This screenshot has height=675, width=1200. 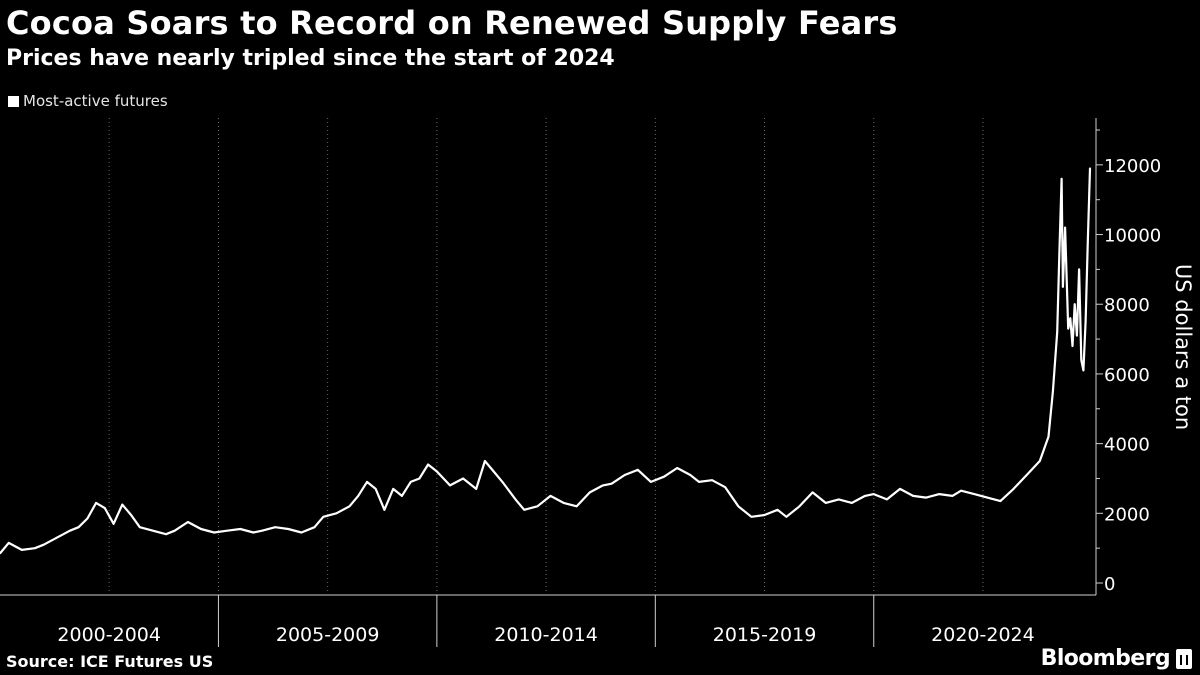 What do you see at coordinates (1132, 236) in the screenshot?
I see `y-tick-label: 10000` at bounding box center [1132, 236].